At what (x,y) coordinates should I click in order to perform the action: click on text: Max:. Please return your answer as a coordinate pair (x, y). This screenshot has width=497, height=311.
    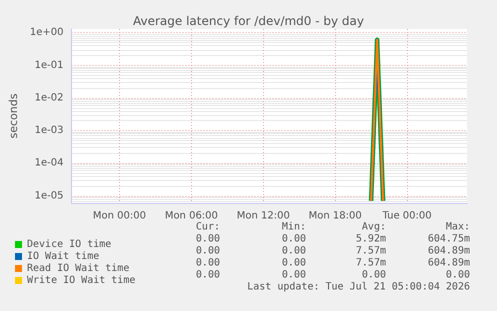
    Looking at the image, I should click on (458, 227).